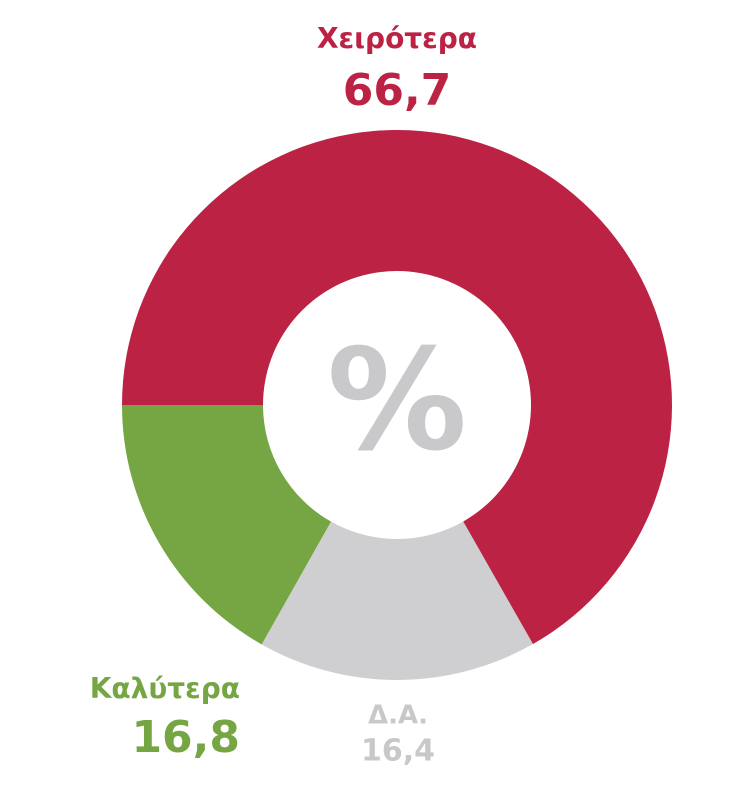 The width and height of the screenshot is (750, 797). I want to click on category-label: Δ.Α., so click(398, 716).